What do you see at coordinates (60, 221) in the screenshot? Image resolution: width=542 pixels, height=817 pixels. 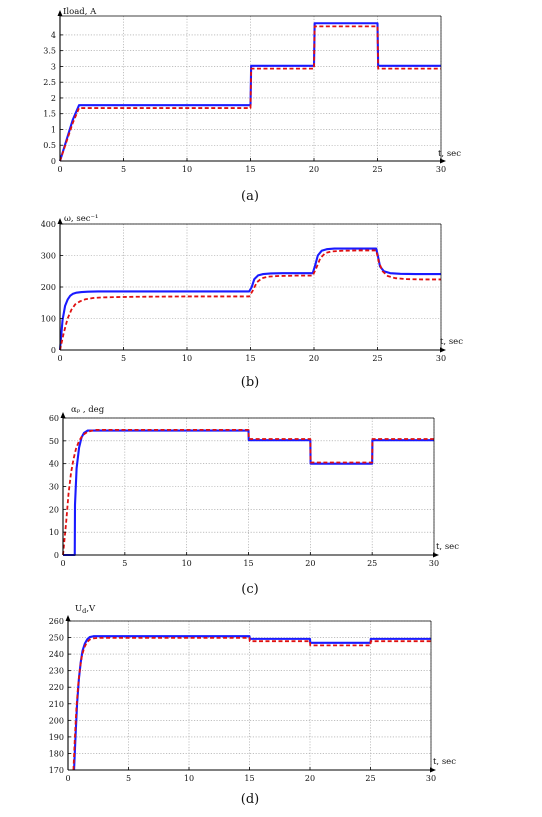 I see `panel-b-y-axis-arrow` at bounding box center [60, 221].